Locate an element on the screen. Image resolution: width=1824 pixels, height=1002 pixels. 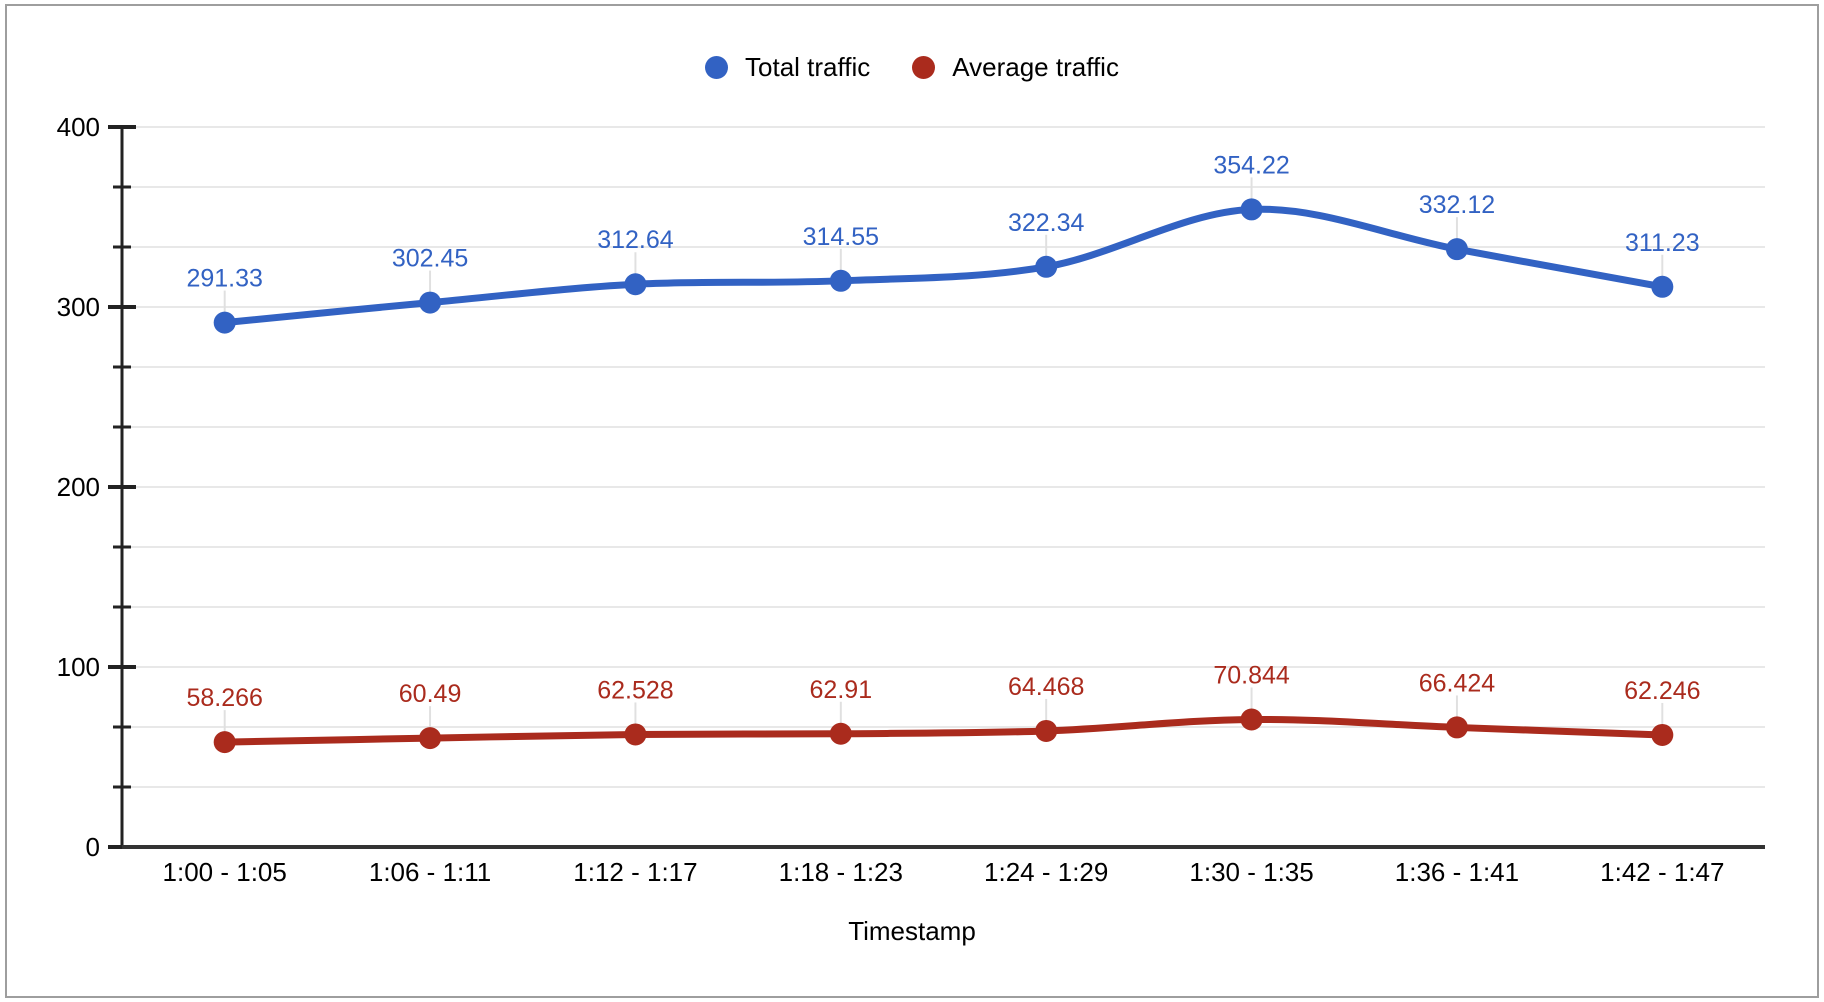
legend-label-total-traffic: Total traffic is located at coordinates (808, 67).